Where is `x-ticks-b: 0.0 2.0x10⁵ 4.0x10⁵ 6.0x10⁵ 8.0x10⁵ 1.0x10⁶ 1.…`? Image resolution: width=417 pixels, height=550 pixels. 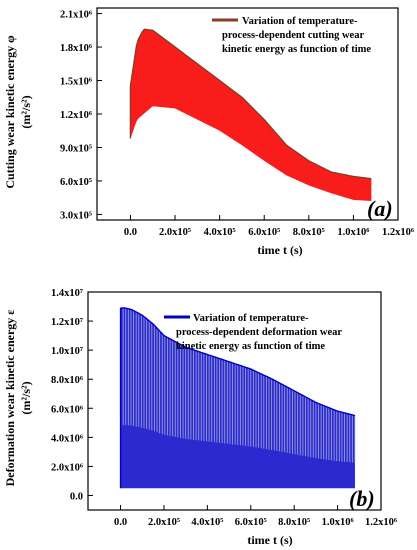 x-ticks-b: 0.0 2.0x10⁵ 4.0x10⁵ 6.0x10⁵ 8.0x10⁵ 1.0x10⁶ 1.… is located at coordinates (255, 516).